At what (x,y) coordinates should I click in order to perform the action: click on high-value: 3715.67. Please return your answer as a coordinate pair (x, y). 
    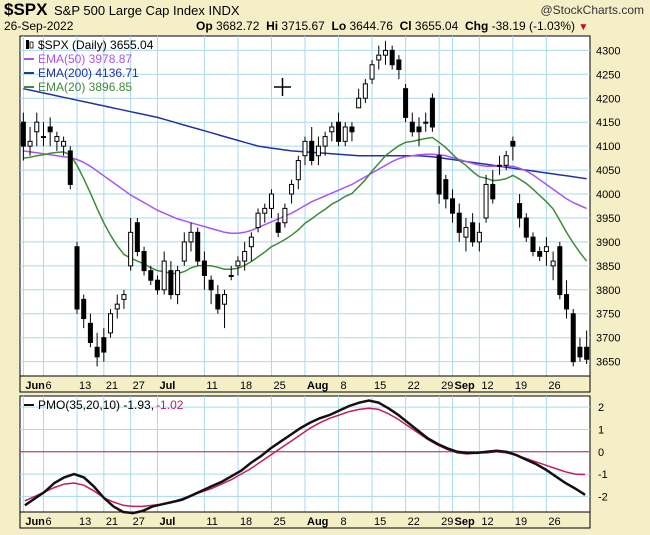
    Looking at the image, I should click on (303, 26).